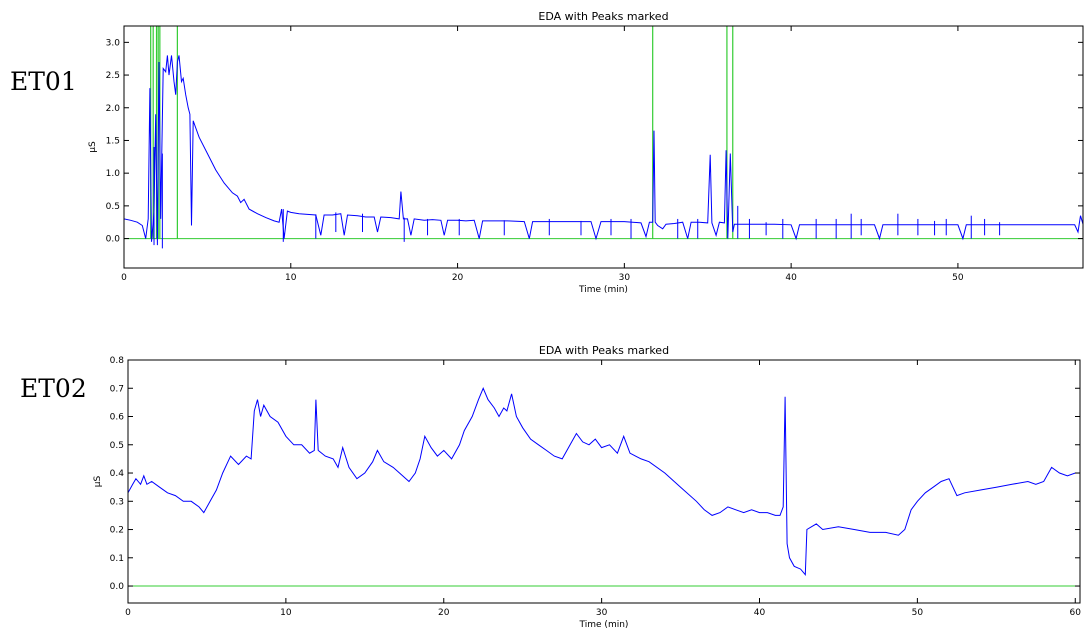  Describe the element at coordinates (117, 531) in the screenshot. I see `y-tick-label: 0.2` at that location.